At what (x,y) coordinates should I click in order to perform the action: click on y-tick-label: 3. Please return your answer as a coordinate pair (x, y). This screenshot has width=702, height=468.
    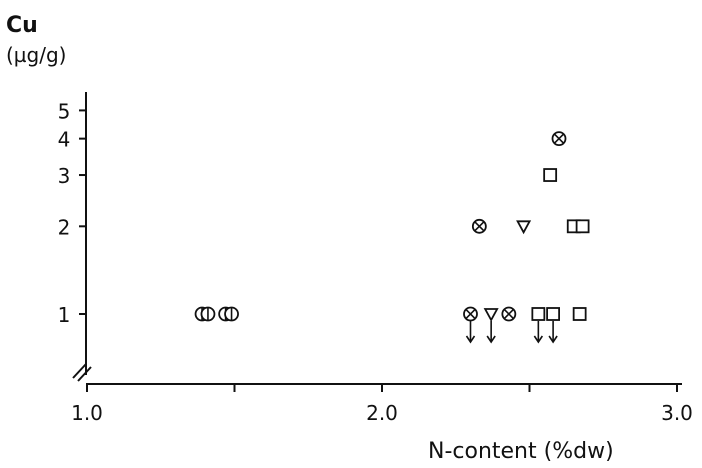
    Looking at the image, I should click on (64, 176).